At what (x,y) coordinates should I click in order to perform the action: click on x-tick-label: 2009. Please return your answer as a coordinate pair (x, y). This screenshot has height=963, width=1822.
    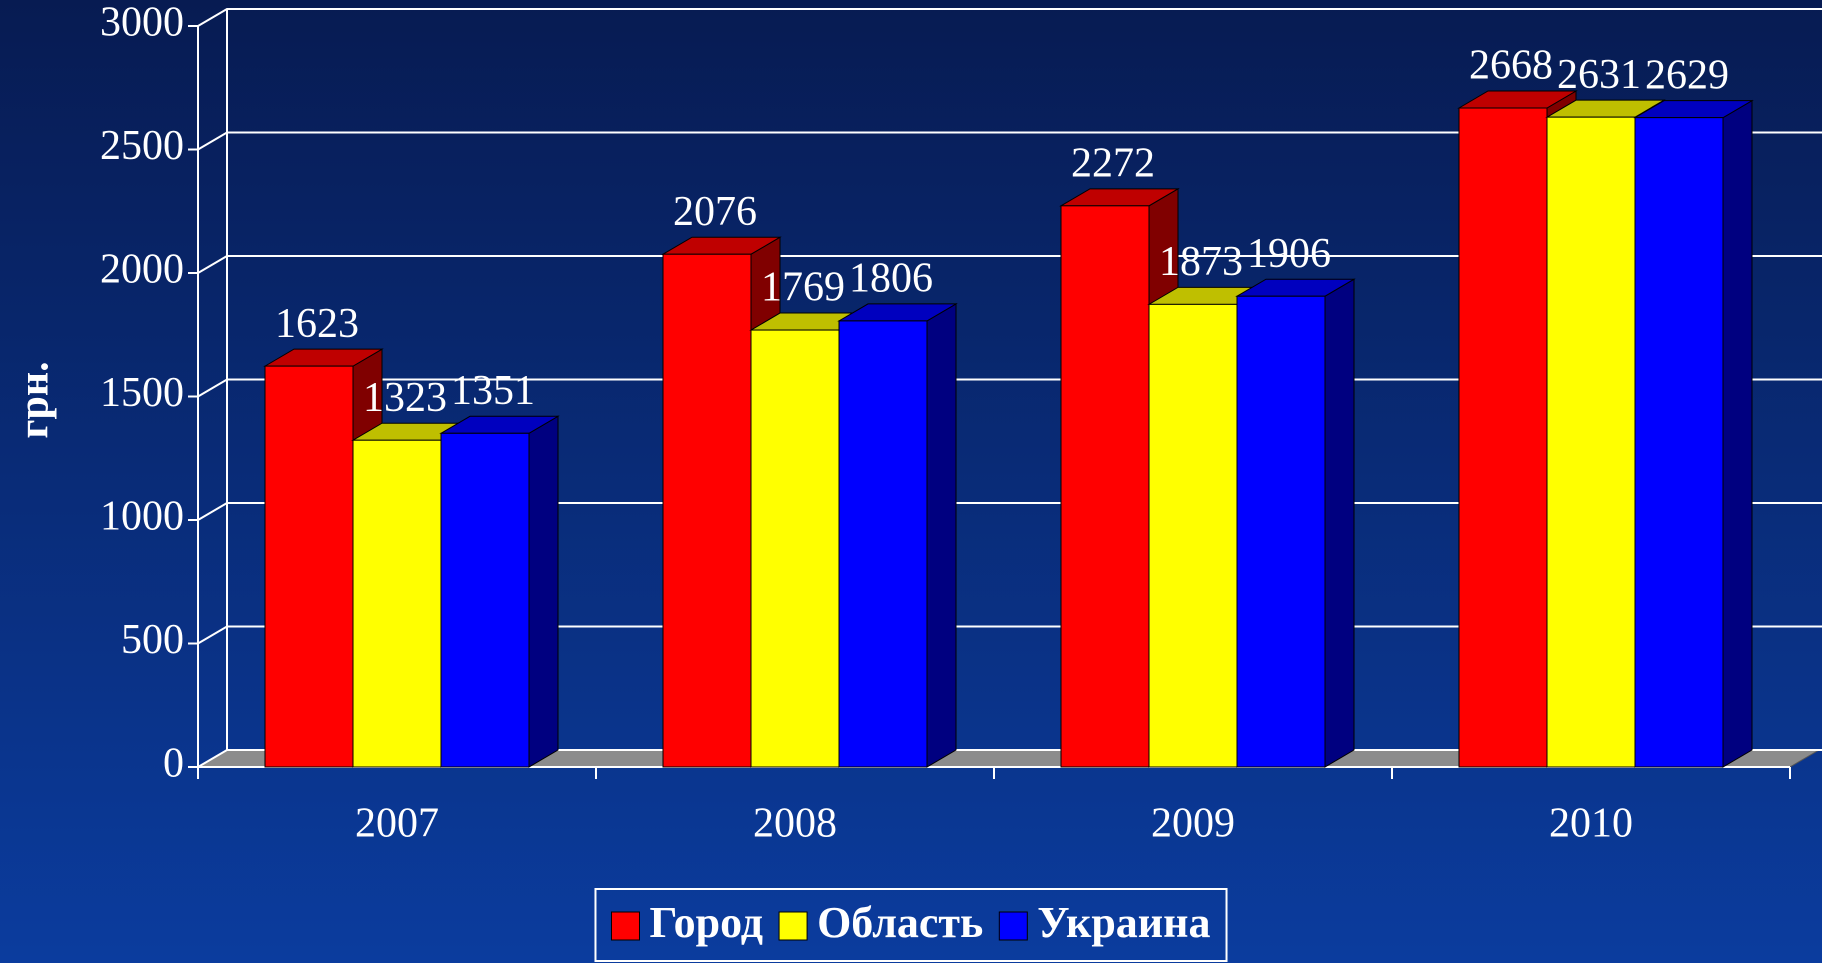
    Looking at the image, I should click on (1193, 824).